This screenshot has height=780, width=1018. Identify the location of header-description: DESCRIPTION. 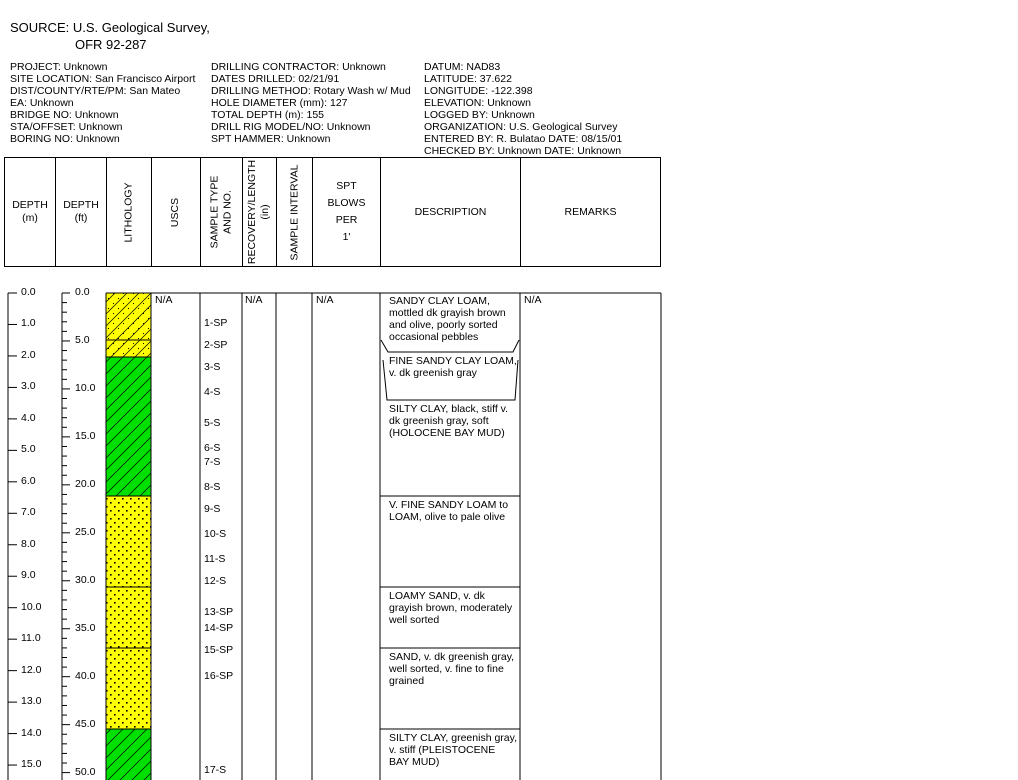
(451, 212).